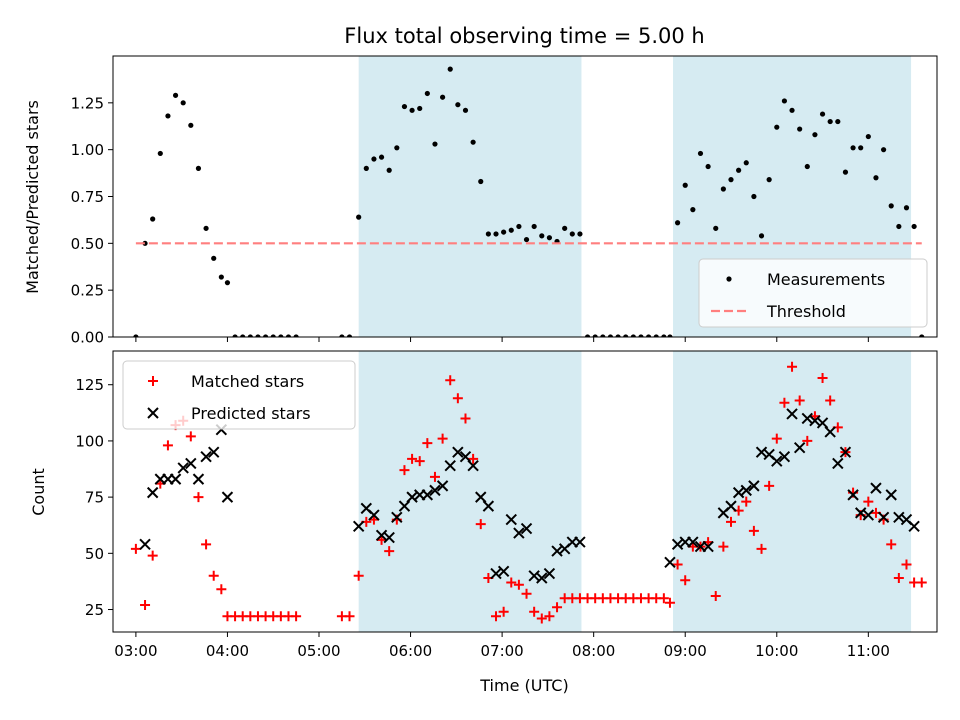 This screenshot has width=960, height=720. I want to click on top-ytick-label-3: 0.75, so click(87, 197).